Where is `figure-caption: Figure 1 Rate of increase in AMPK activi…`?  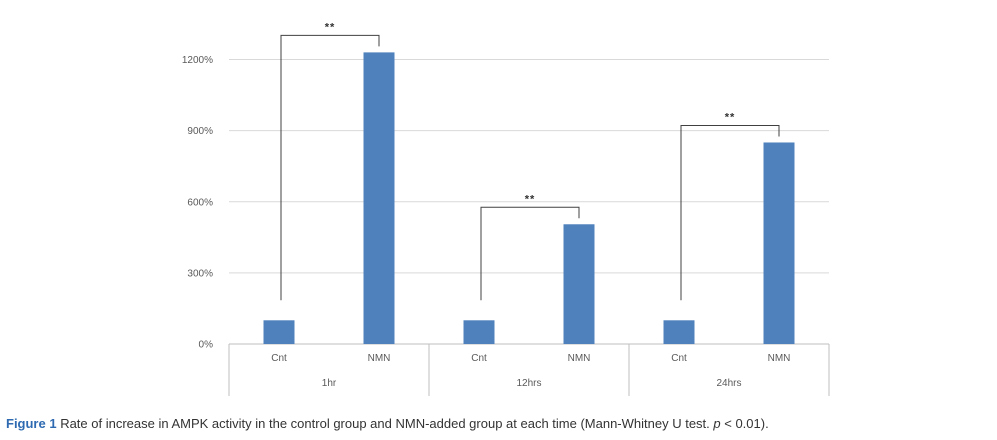
figure-caption: Figure 1 Rate of increase in AMPK activi… is located at coordinates (498, 423).